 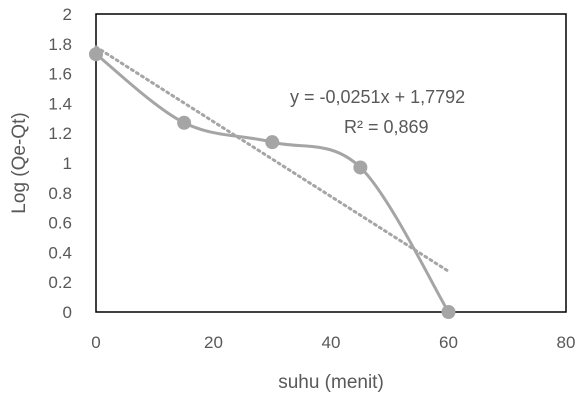 What do you see at coordinates (60, 163) in the screenshot?
I see `y-tick-labels: 0 0.2 0.4 0.6 0.8 1 1.2 1.4 1.6 1.8 2` at bounding box center [60, 163].